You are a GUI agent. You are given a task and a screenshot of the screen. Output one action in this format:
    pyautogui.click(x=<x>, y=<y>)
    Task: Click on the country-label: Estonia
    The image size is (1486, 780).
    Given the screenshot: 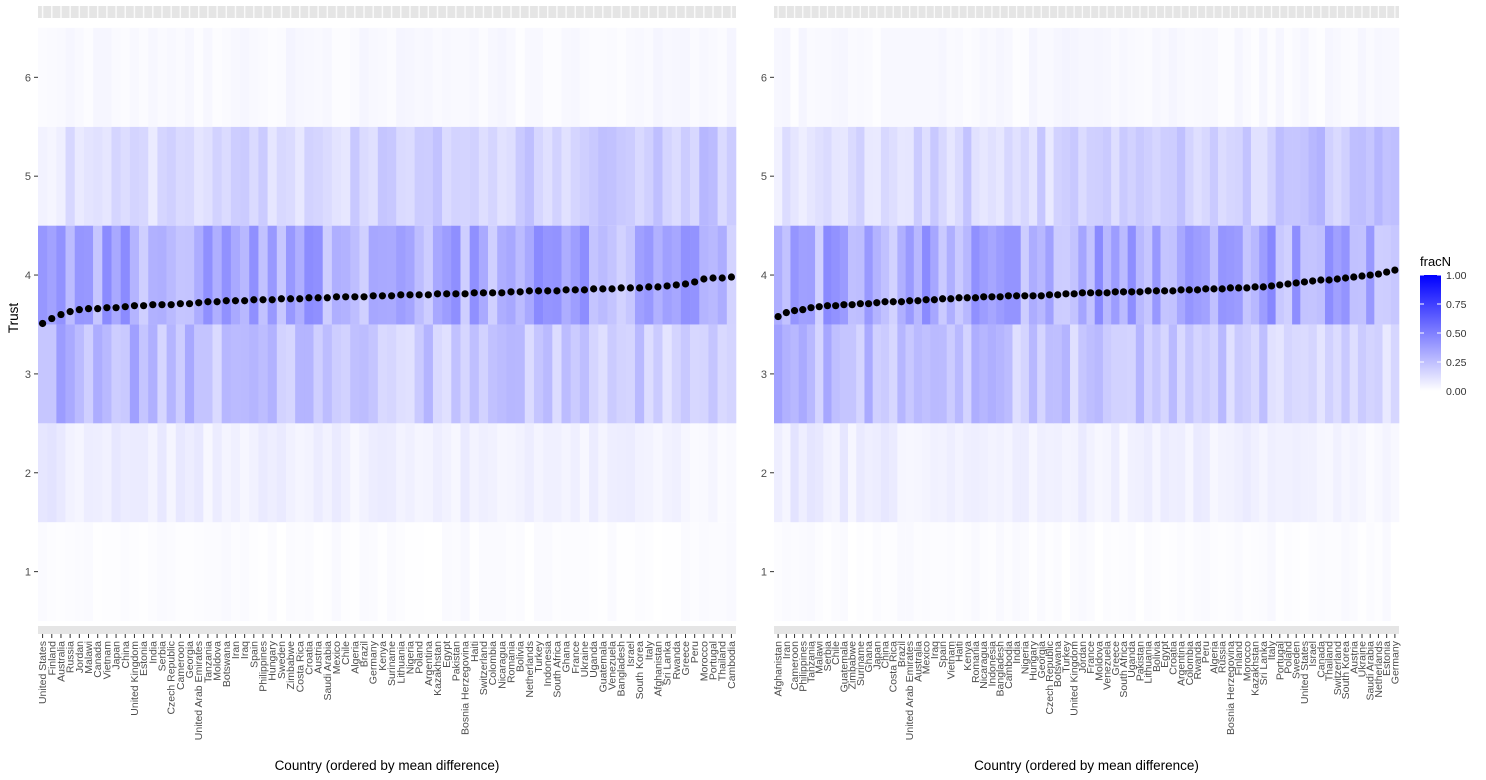 What is the action you would take?
    pyautogui.click(x=1387, y=658)
    